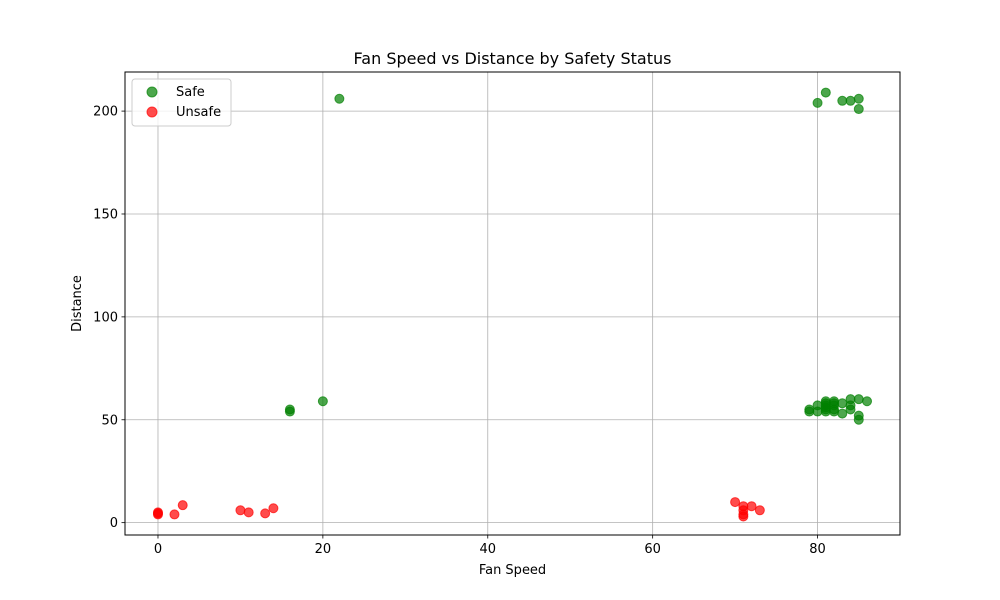 The width and height of the screenshot is (1000, 600). What do you see at coordinates (817, 549) in the screenshot?
I see `x-tick-label: 80` at bounding box center [817, 549].